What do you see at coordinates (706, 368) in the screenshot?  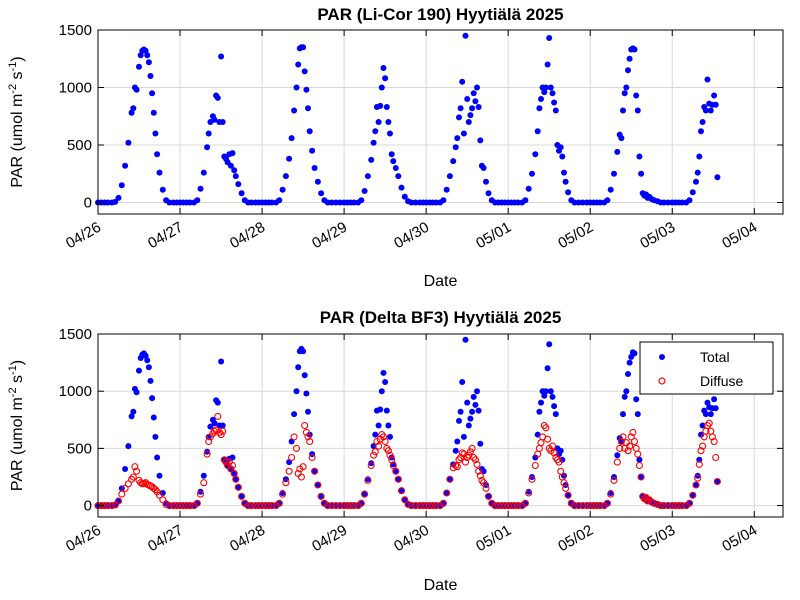 I see `legend-box` at bounding box center [706, 368].